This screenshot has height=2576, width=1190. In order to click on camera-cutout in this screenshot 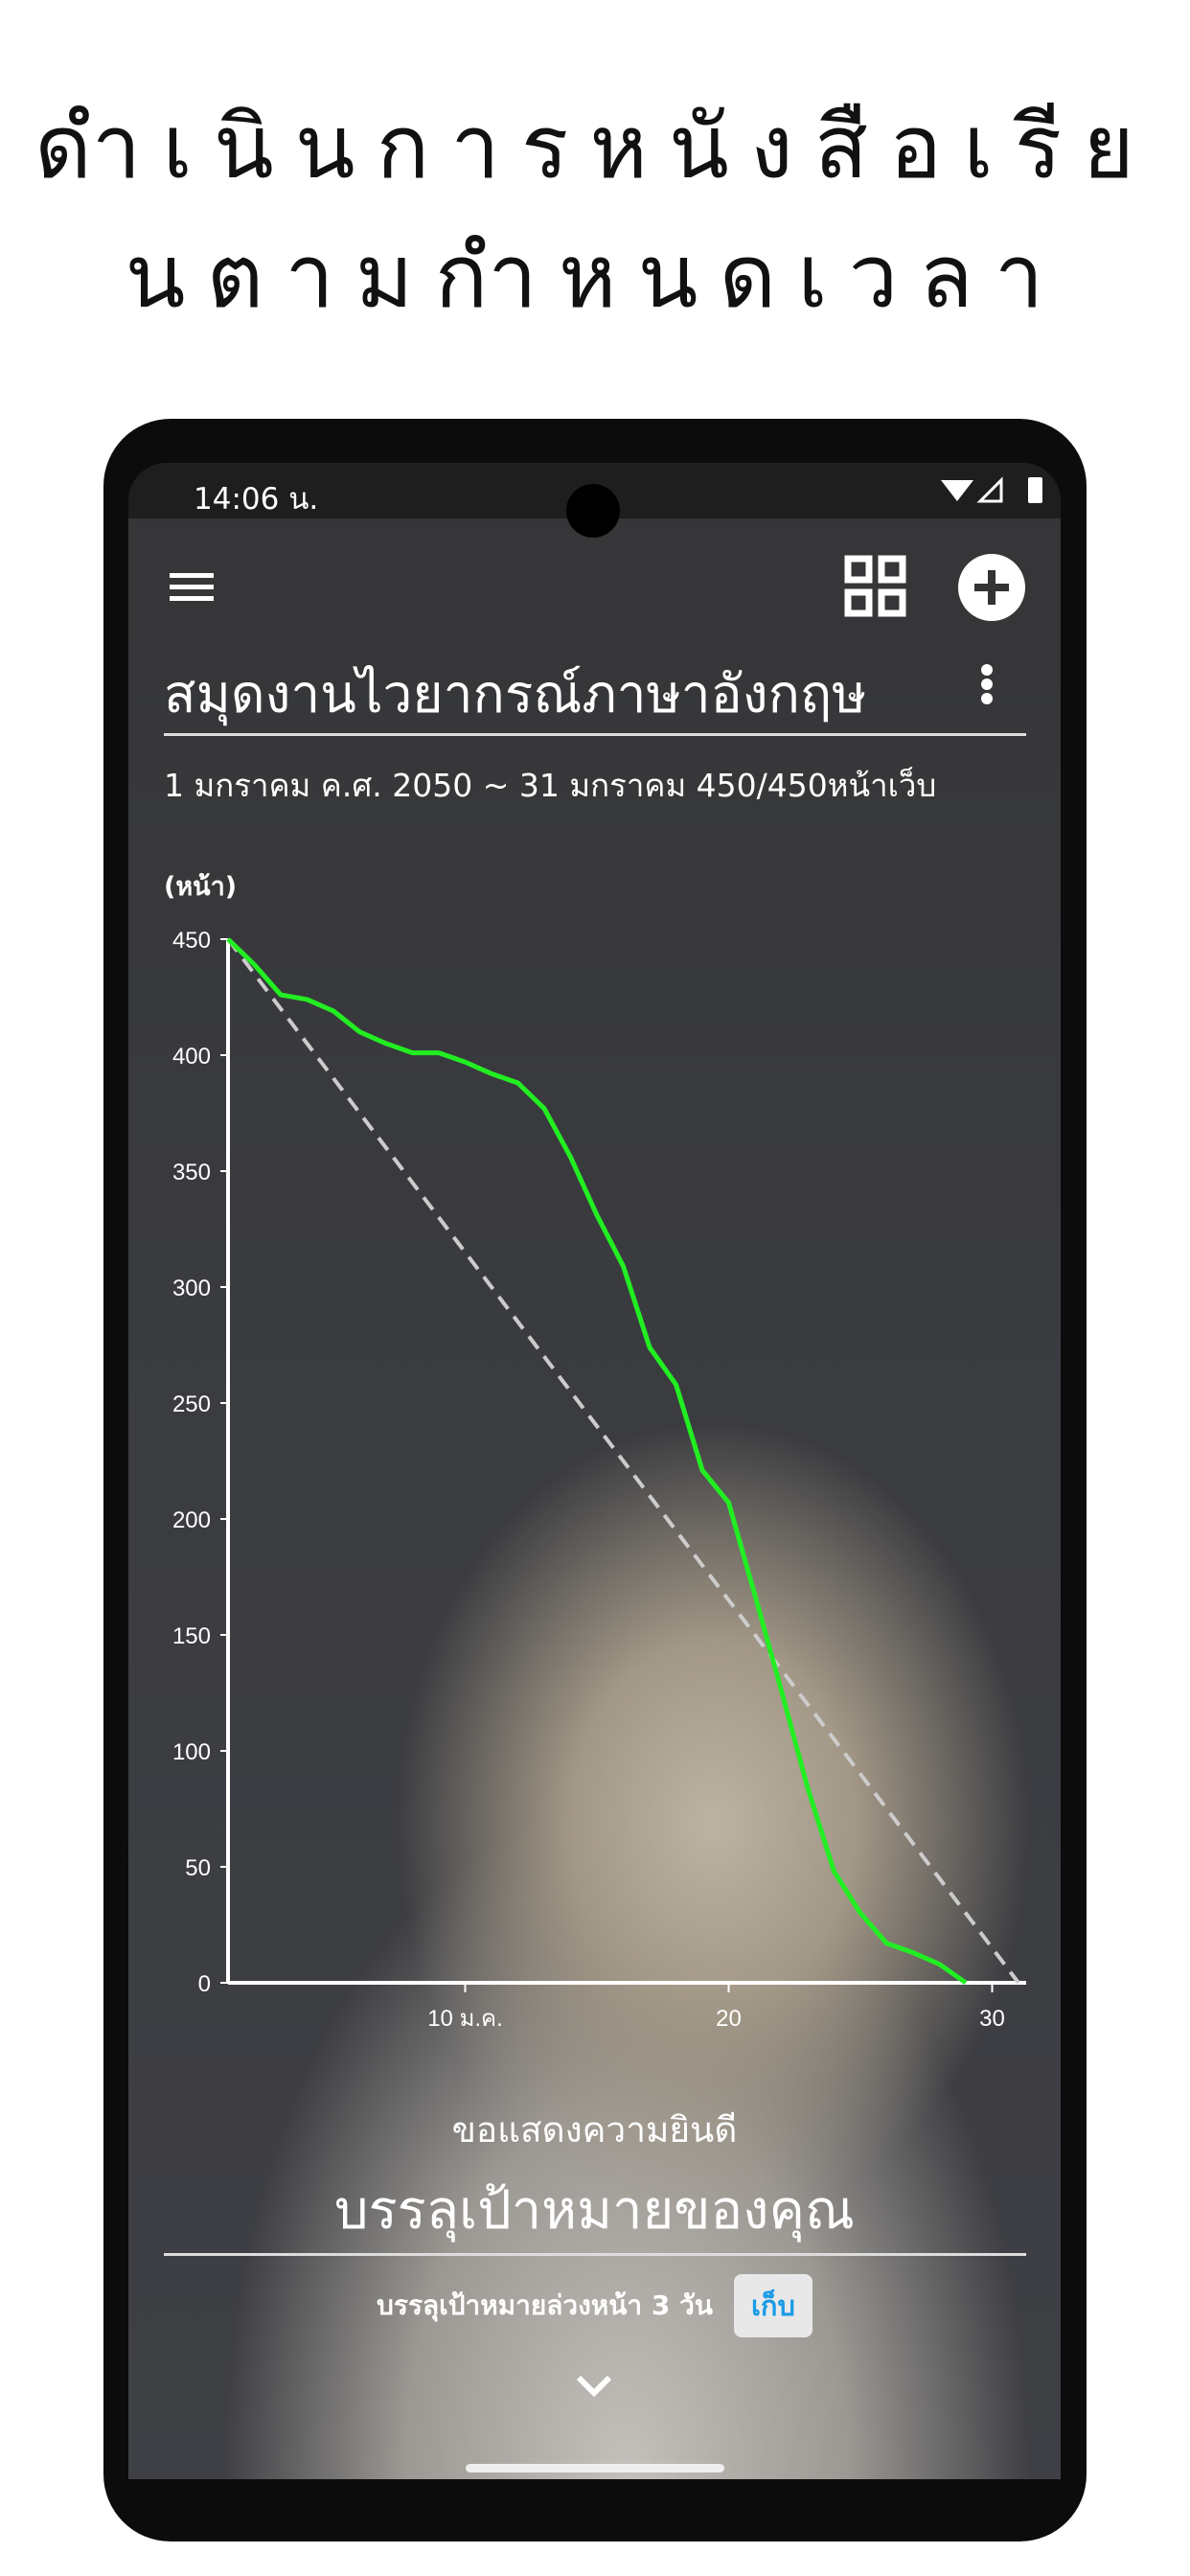, I will do `click(593, 511)`.